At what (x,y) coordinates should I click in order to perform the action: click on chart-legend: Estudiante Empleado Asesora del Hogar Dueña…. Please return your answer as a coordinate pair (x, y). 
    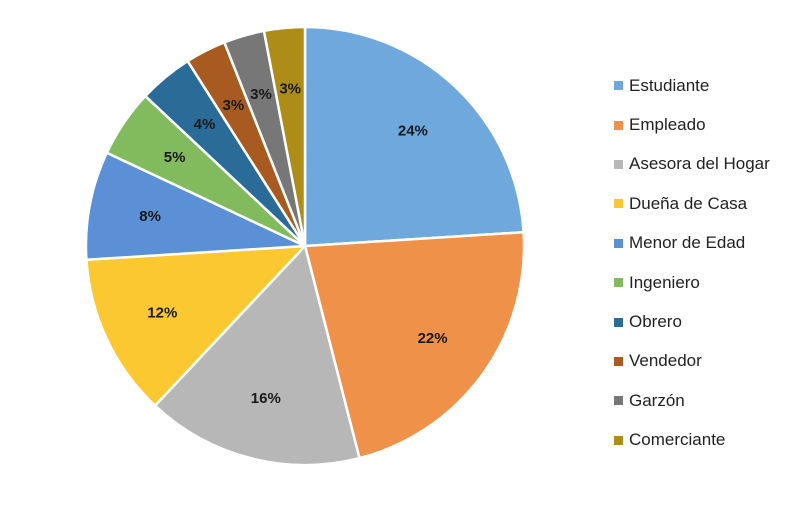
    Looking at the image, I should click on (692, 263).